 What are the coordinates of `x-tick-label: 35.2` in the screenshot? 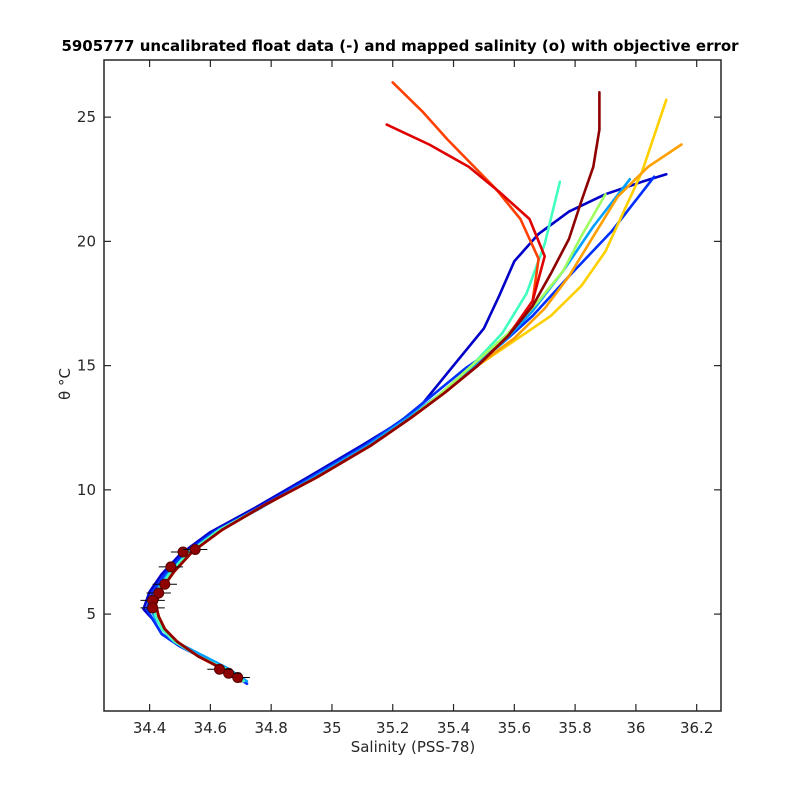 It's located at (392, 728).